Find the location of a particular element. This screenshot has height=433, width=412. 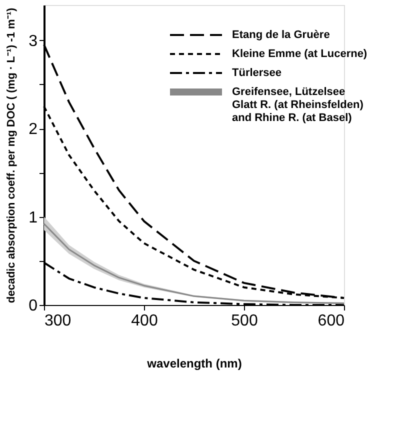

y-axis-title: decadic absorption coeff. per mg DOC ( (mg · L⁻¹) -1 m⁻¹) is located at coordinates (12, 156).